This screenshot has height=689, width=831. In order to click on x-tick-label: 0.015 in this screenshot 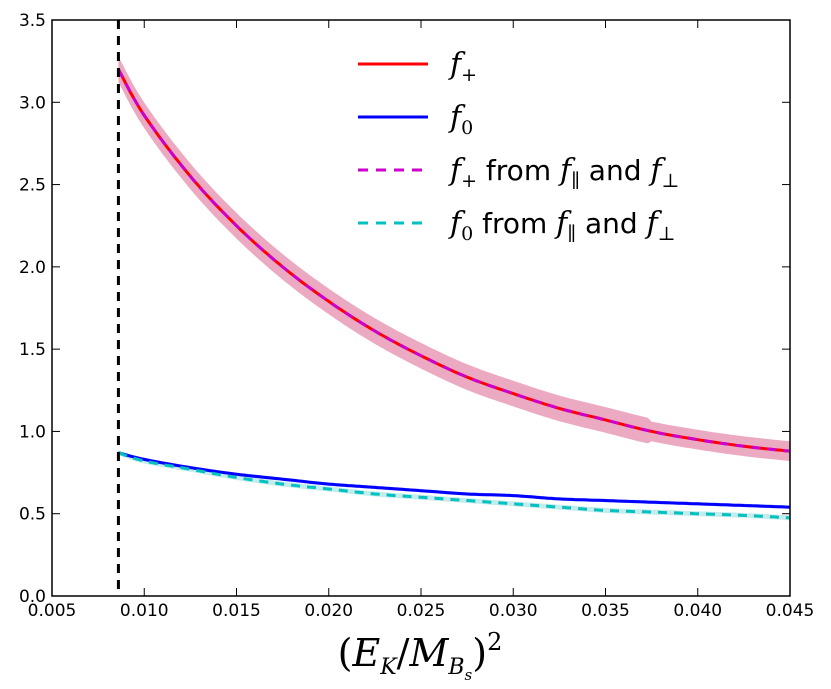, I will do `click(236, 611)`.